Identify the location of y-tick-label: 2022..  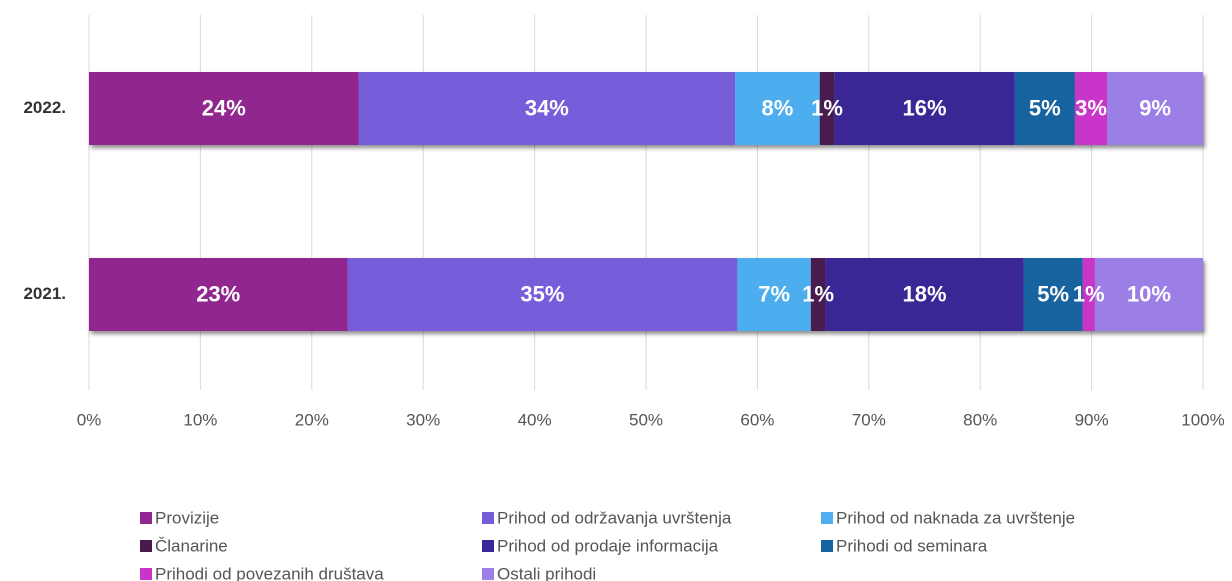
(44, 107).